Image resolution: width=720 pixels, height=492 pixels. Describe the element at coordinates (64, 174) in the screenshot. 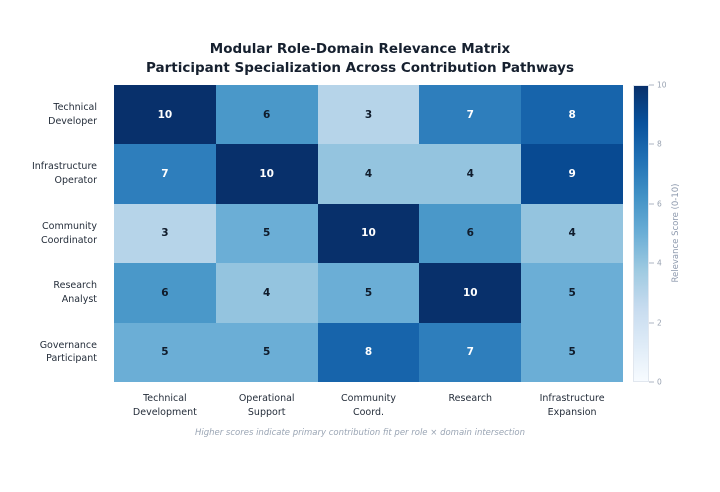

I see `row-label: Infrastructure Operator` at that location.